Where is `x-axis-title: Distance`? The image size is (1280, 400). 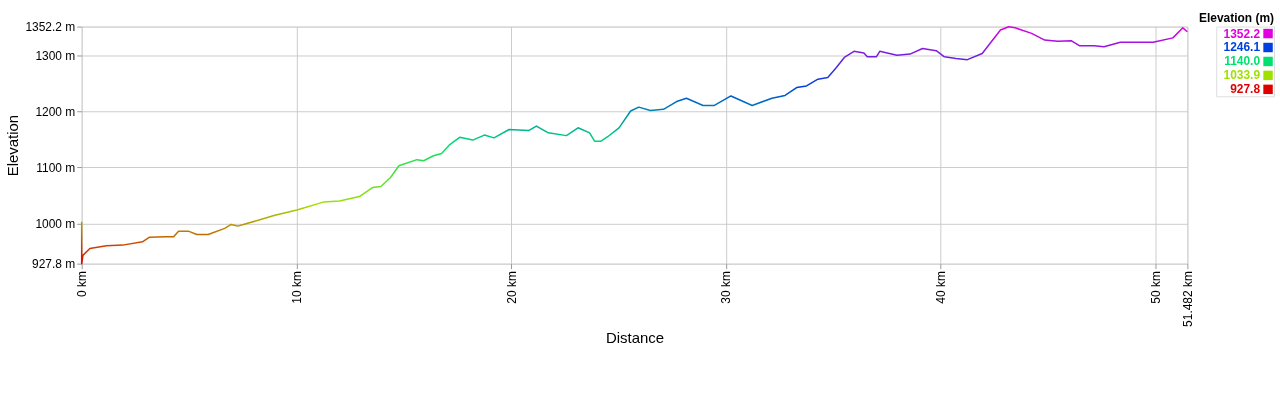 x-axis-title: Distance is located at coordinates (635, 337).